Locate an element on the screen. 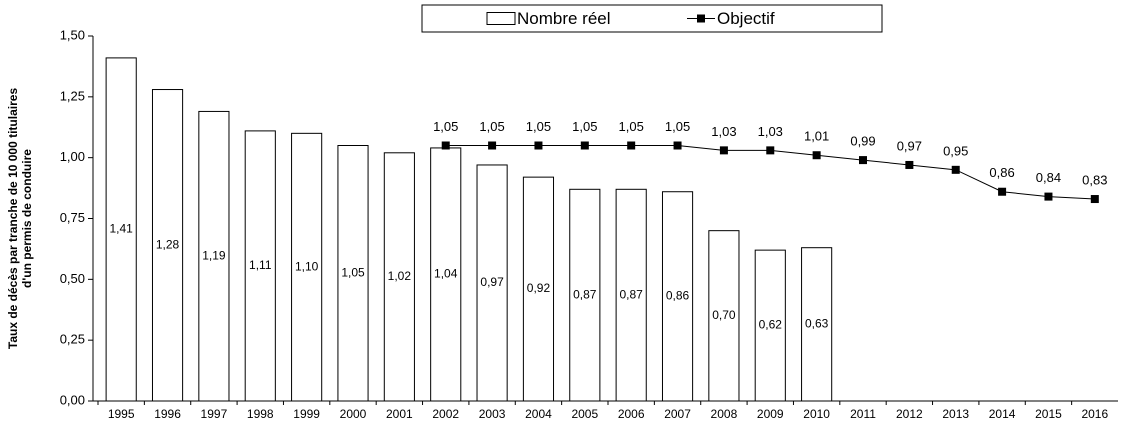 The image size is (1139, 425). y-tick-label: 0,00 is located at coordinates (72, 399).